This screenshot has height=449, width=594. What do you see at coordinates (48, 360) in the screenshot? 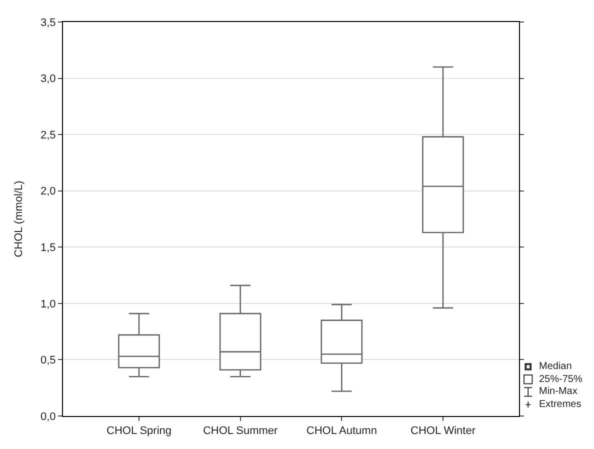
I see `y-tick-label: 0,5` at bounding box center [48, 360].